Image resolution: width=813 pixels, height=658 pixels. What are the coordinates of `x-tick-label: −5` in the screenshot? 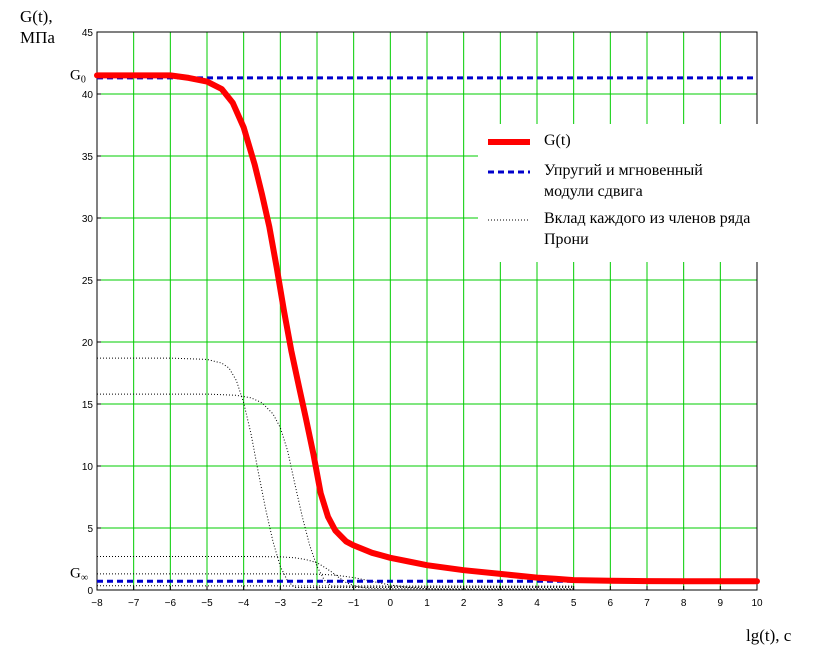 It's located at (207, 603).